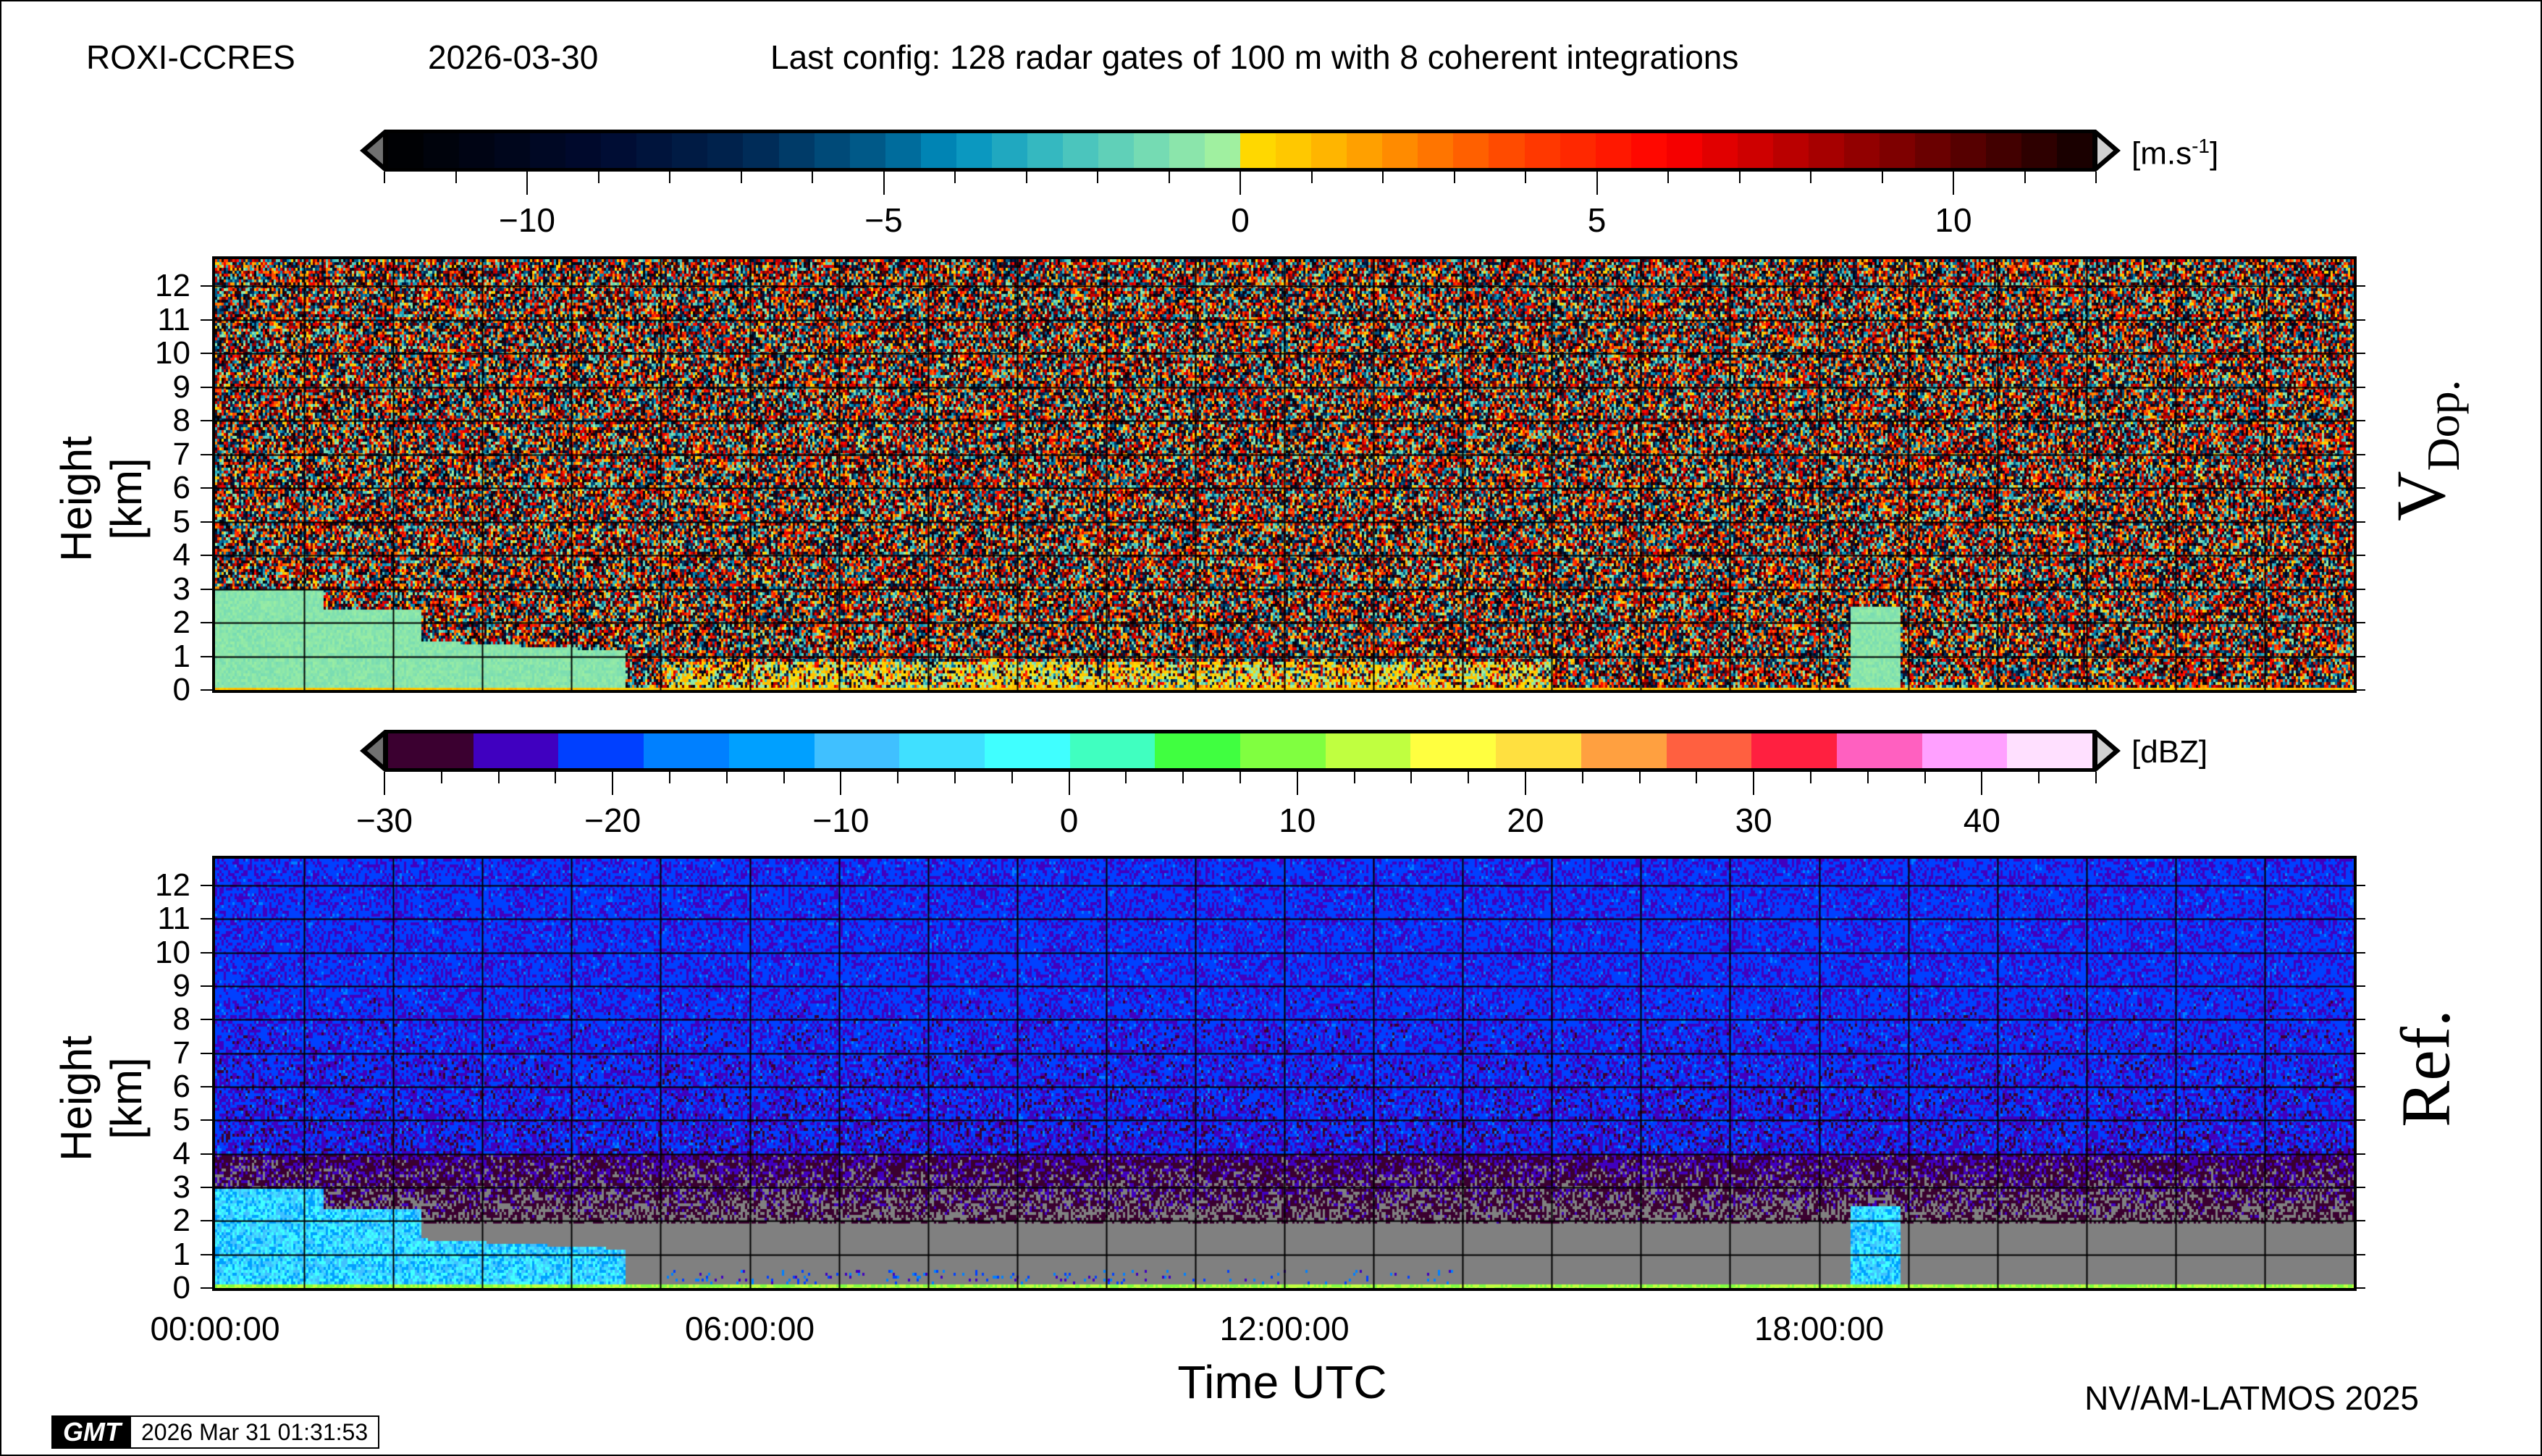  I want to click on y-tick-label: 4, so click(181, 555).